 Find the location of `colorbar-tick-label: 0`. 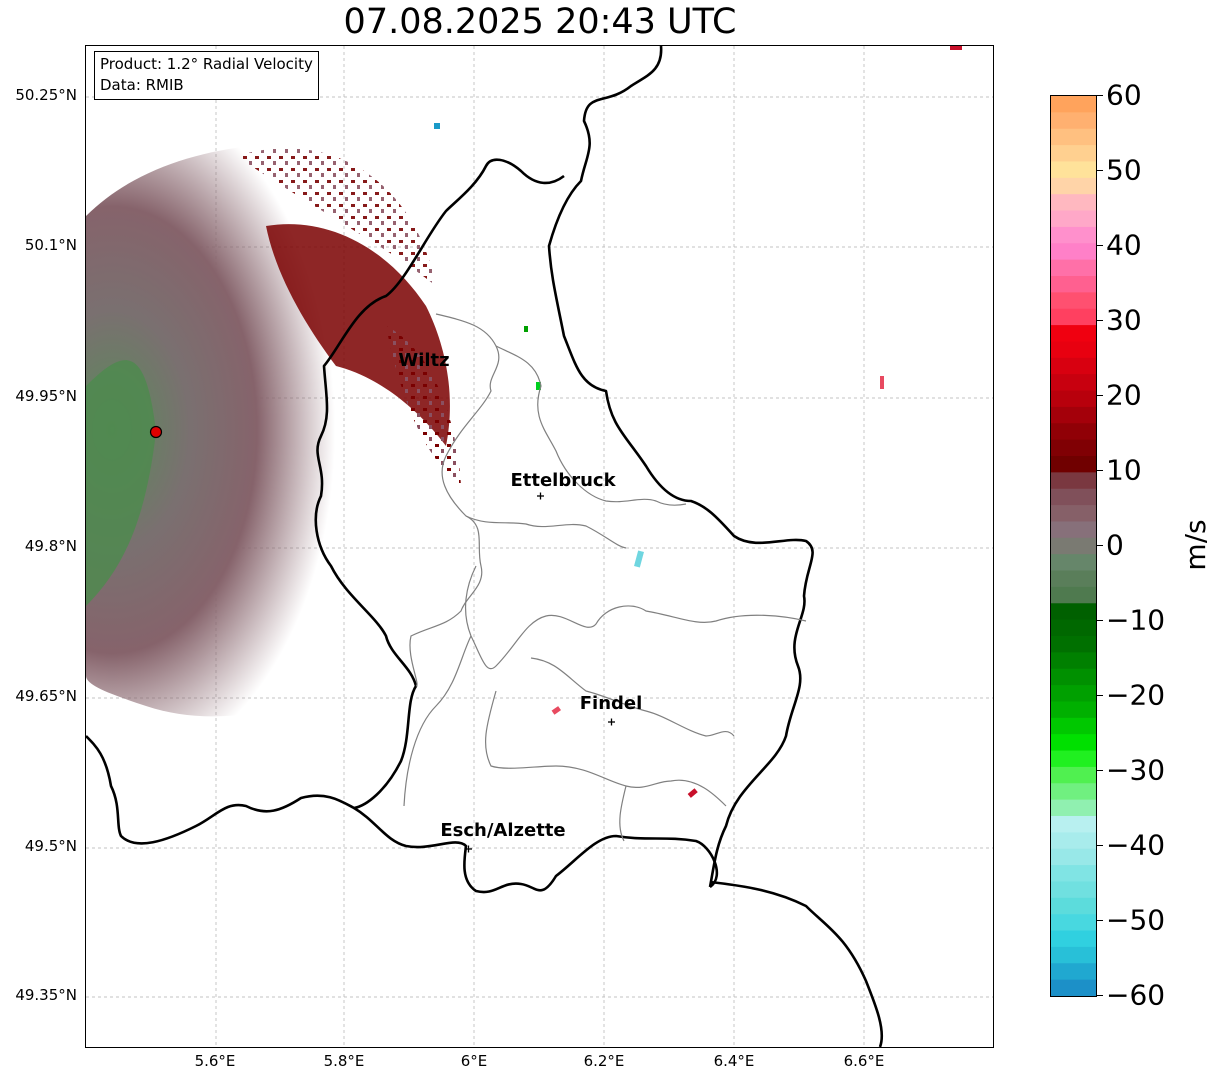

colorbar-tick-label: 0 is located at coordinates (1115, 545).